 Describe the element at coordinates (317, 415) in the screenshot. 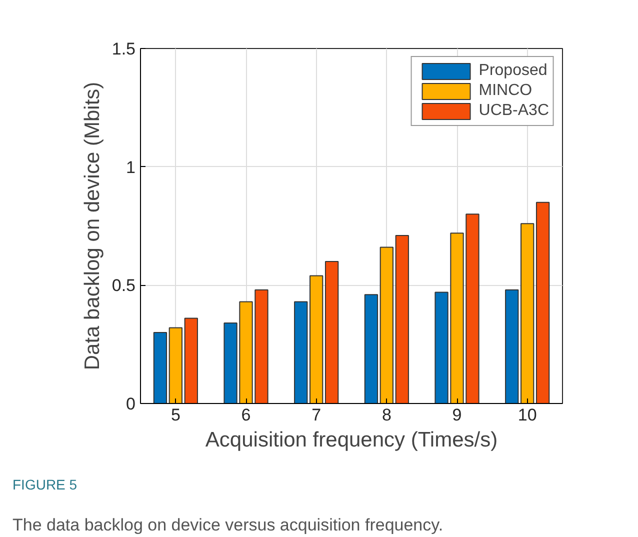

I see `x-tick-label: 7` at that location.